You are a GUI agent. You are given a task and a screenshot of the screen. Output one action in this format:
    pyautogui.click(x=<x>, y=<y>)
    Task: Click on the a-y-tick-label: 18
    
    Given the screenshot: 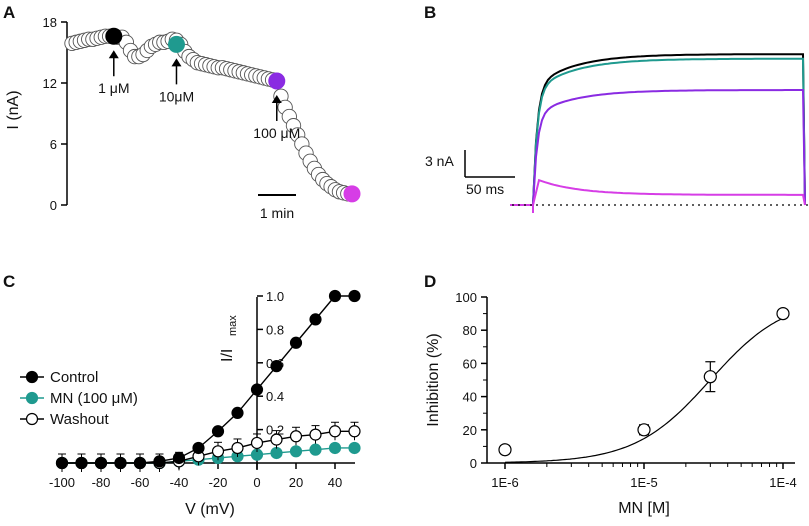 What is the action you would take?
    pyautogui.click(x=50, y=22)
    